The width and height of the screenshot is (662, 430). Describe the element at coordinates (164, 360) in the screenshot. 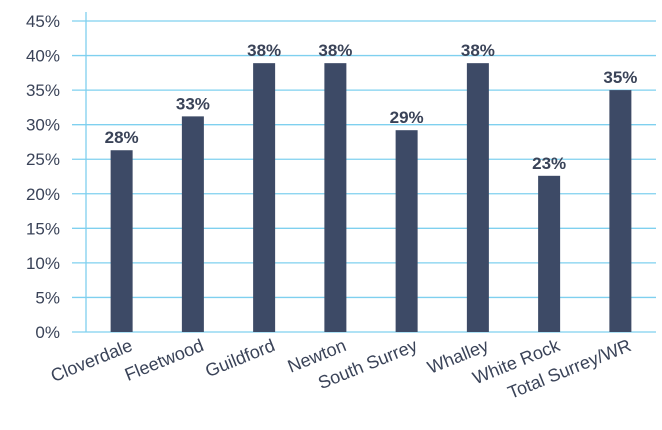

I see `category-label: Fleetwood` at that location.